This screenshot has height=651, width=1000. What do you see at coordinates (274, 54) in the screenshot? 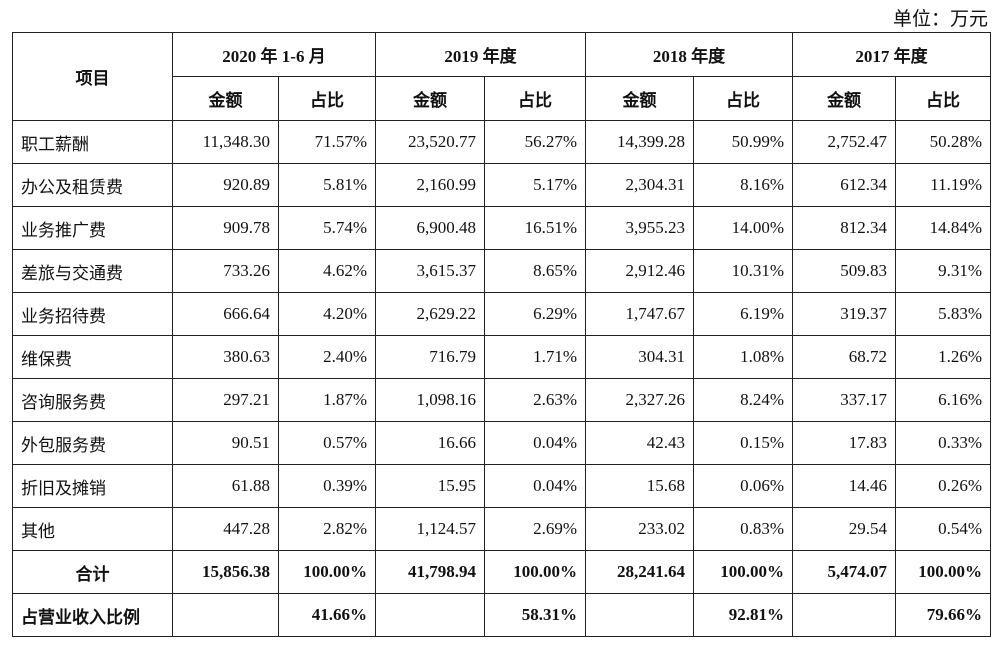
I see `table-cell: 2020 年 1-6 月` at bounding box center [274, 54].